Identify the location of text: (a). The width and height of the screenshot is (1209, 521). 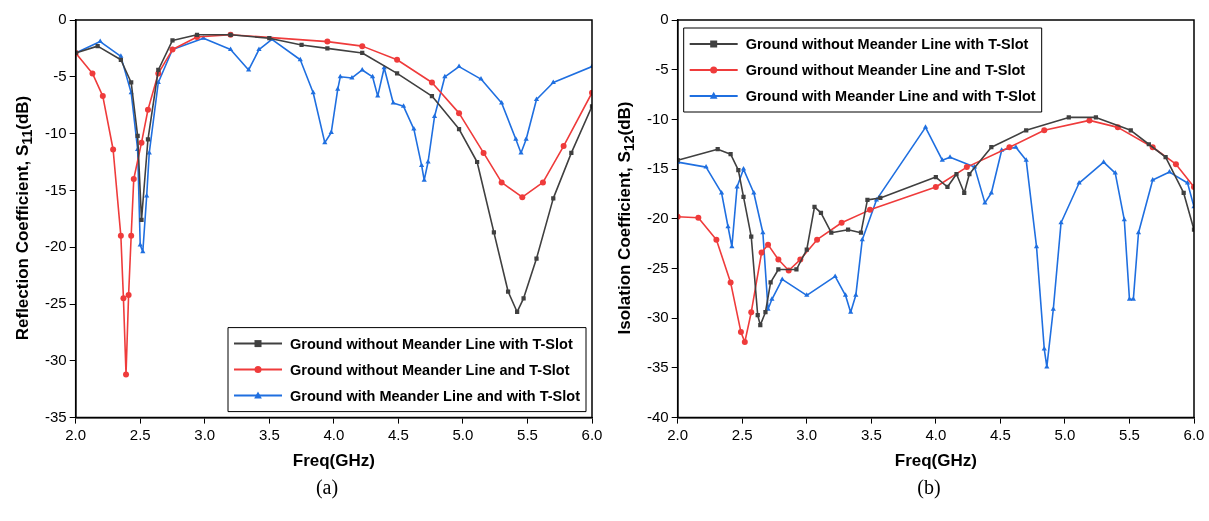
(327, 487).